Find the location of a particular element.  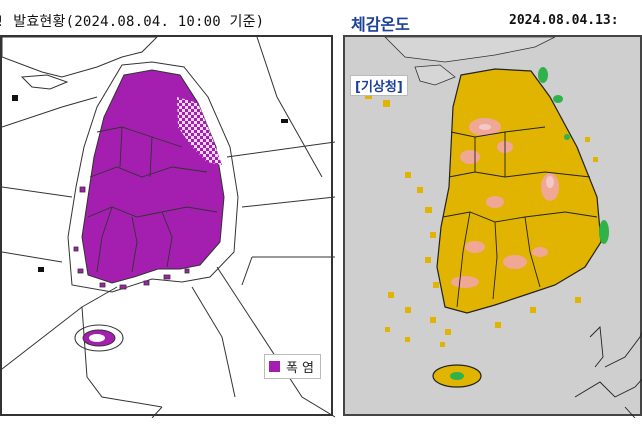

special-report-title: ! 발효현황(2024.08.04. 10:00 기준) is located at coordinates (132, 22).